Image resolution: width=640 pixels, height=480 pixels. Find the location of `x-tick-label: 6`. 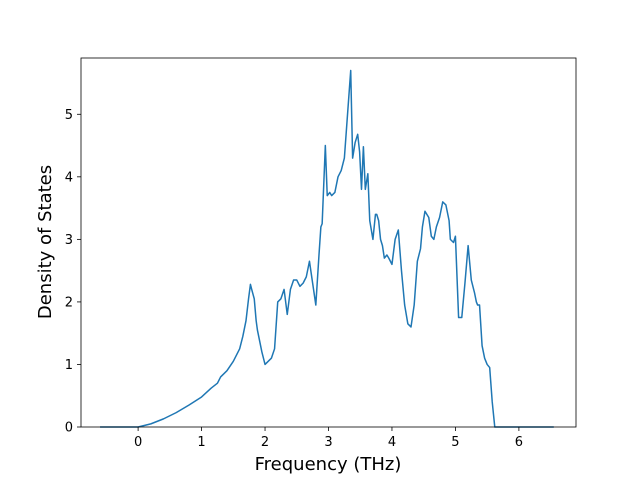

x-tick-label: 6 is located at coordinates (519, 442).